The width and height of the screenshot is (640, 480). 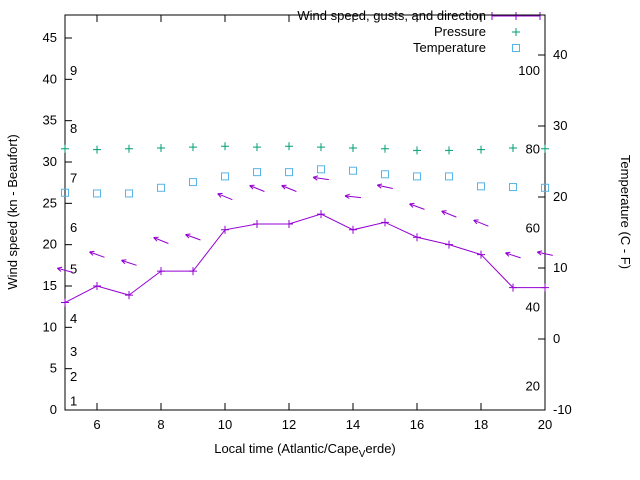 I want to click on y-right-axis-title: Temperature (C - F), so click(x=625, y=212).